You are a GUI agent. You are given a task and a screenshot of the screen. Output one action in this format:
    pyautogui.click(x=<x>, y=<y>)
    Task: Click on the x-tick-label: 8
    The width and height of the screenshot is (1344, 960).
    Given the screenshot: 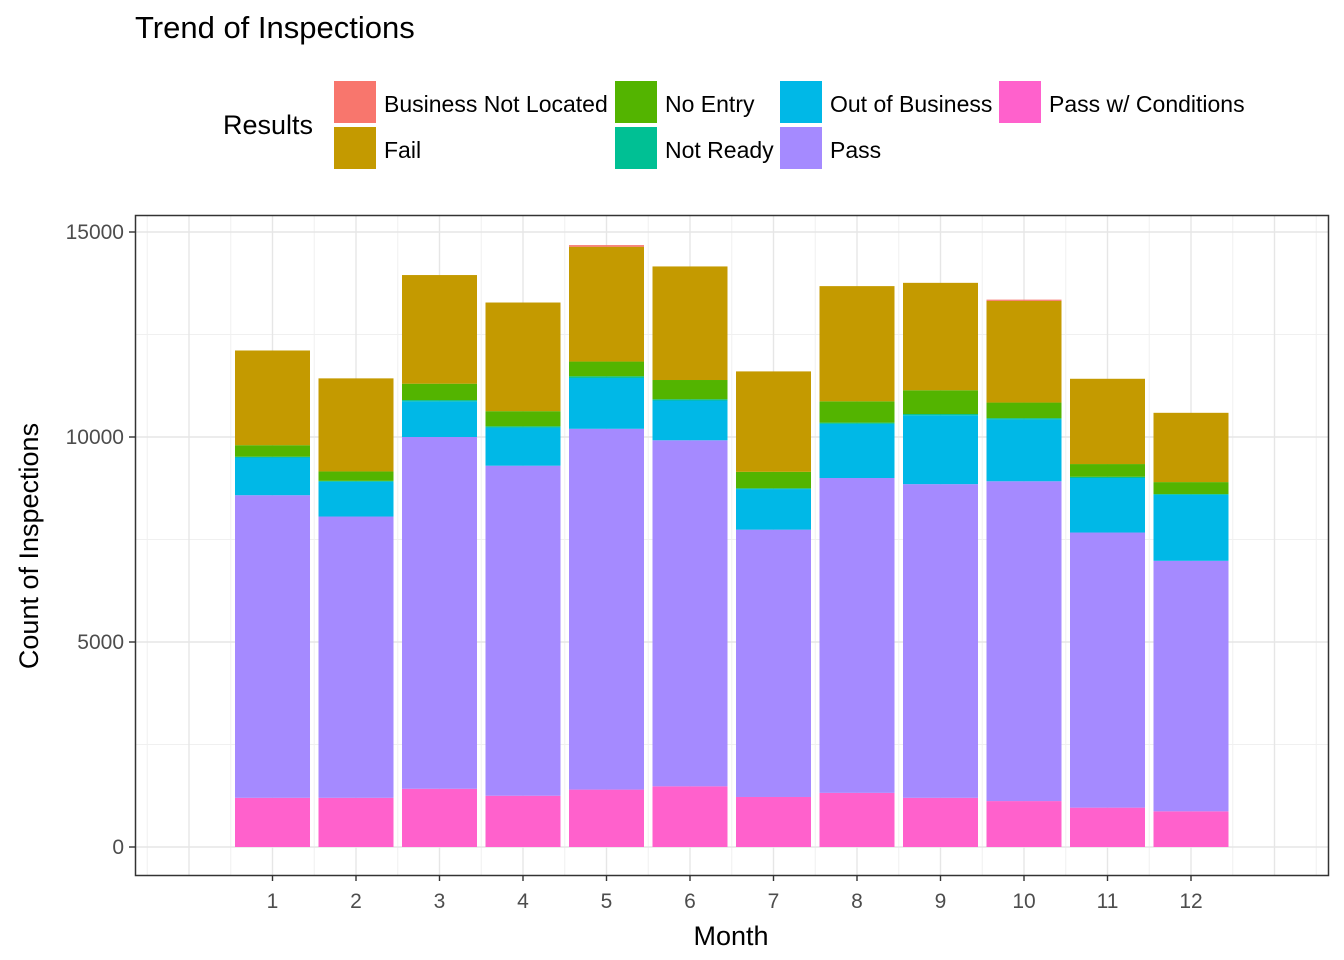 What is the action you would take?
    pyautogui.click(x=857, y=901)
    